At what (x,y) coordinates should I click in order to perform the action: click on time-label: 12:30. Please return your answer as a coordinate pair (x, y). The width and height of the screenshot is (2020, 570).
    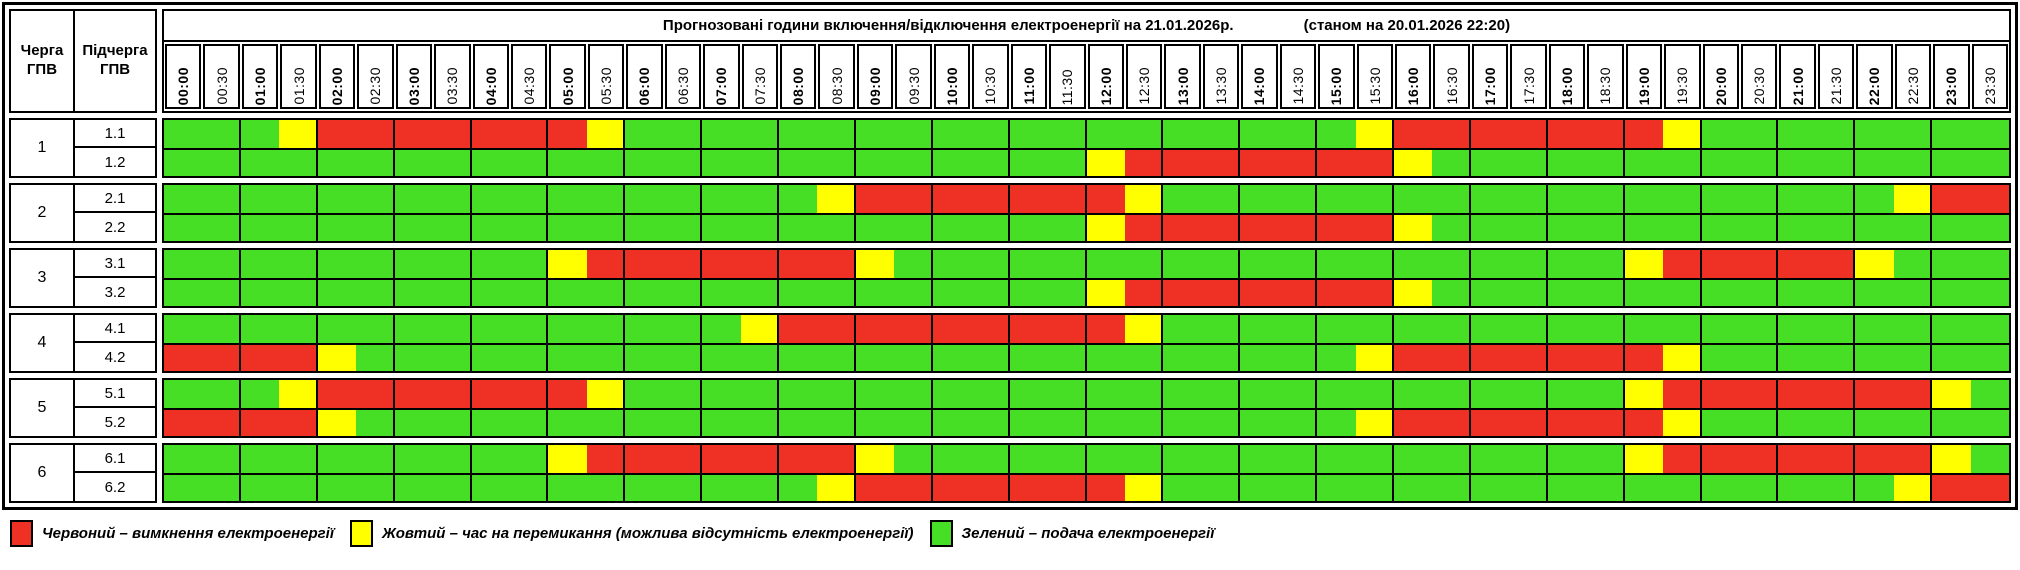
    Looking at the image, I should click on (1144, 86).